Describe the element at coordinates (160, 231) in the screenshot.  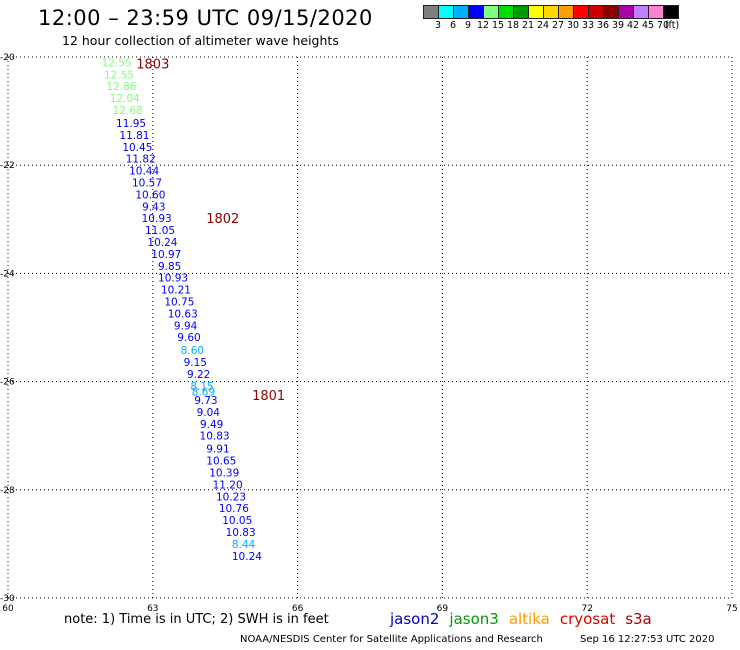
I see `wave-height-label: 11.05` at that location.